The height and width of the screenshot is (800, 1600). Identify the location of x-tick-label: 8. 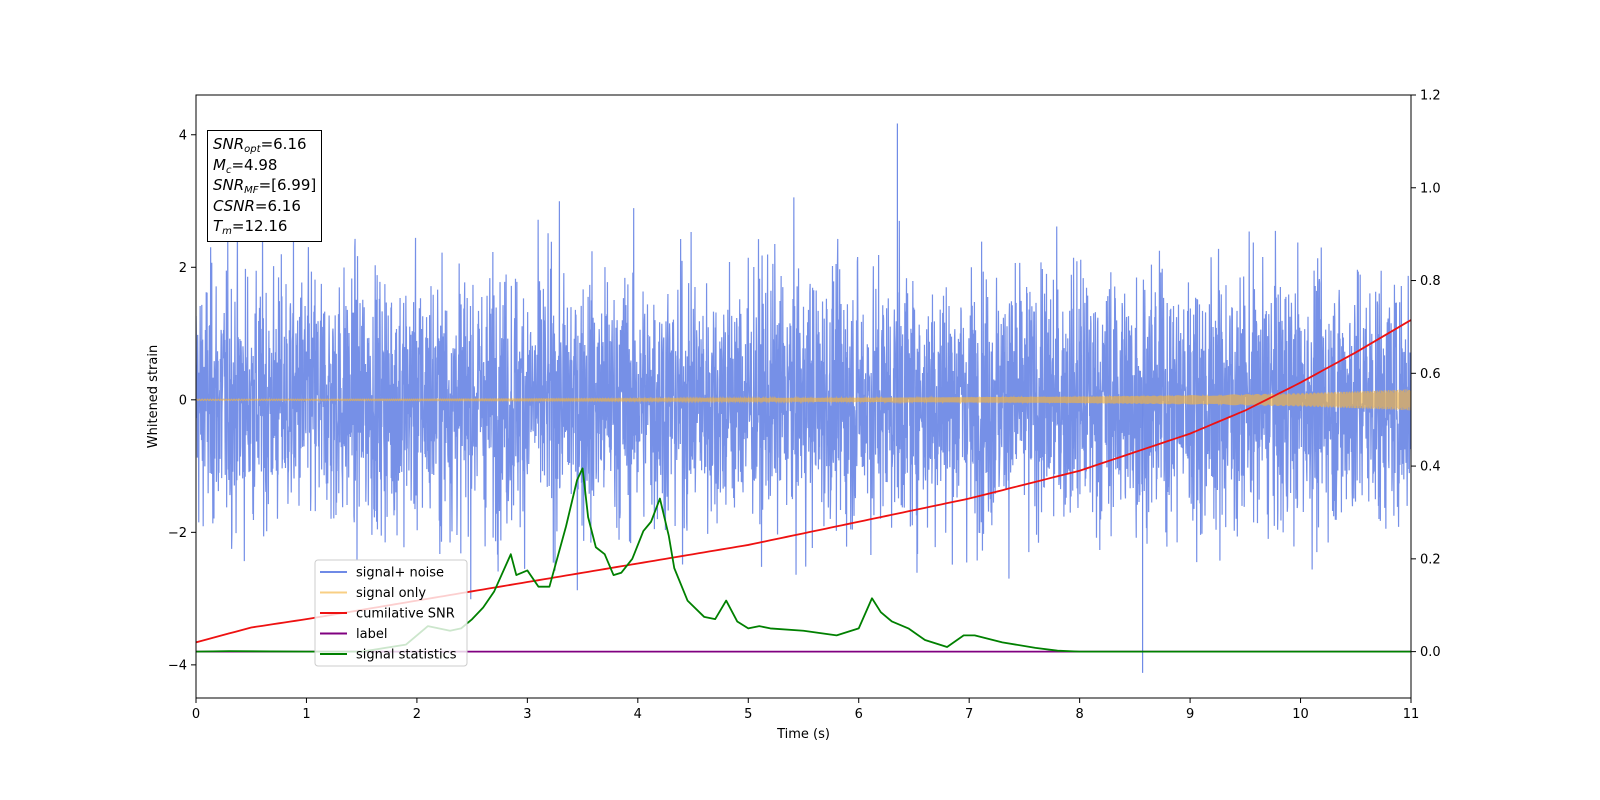
(1079, 714).